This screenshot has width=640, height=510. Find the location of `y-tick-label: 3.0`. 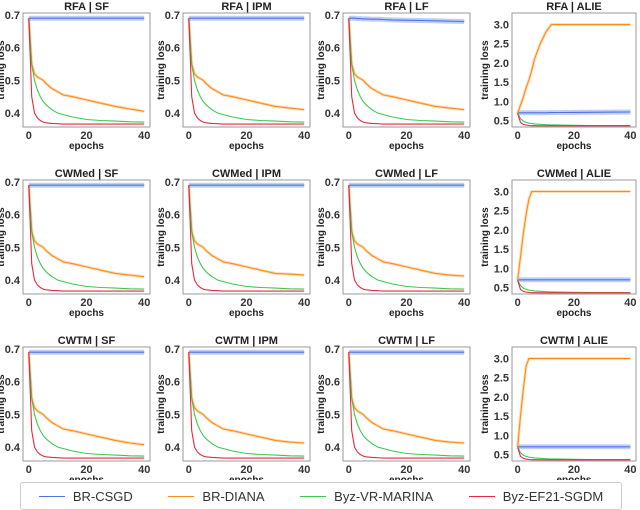

y-tick-label: 3.0 is located at coordinates (501, 26).